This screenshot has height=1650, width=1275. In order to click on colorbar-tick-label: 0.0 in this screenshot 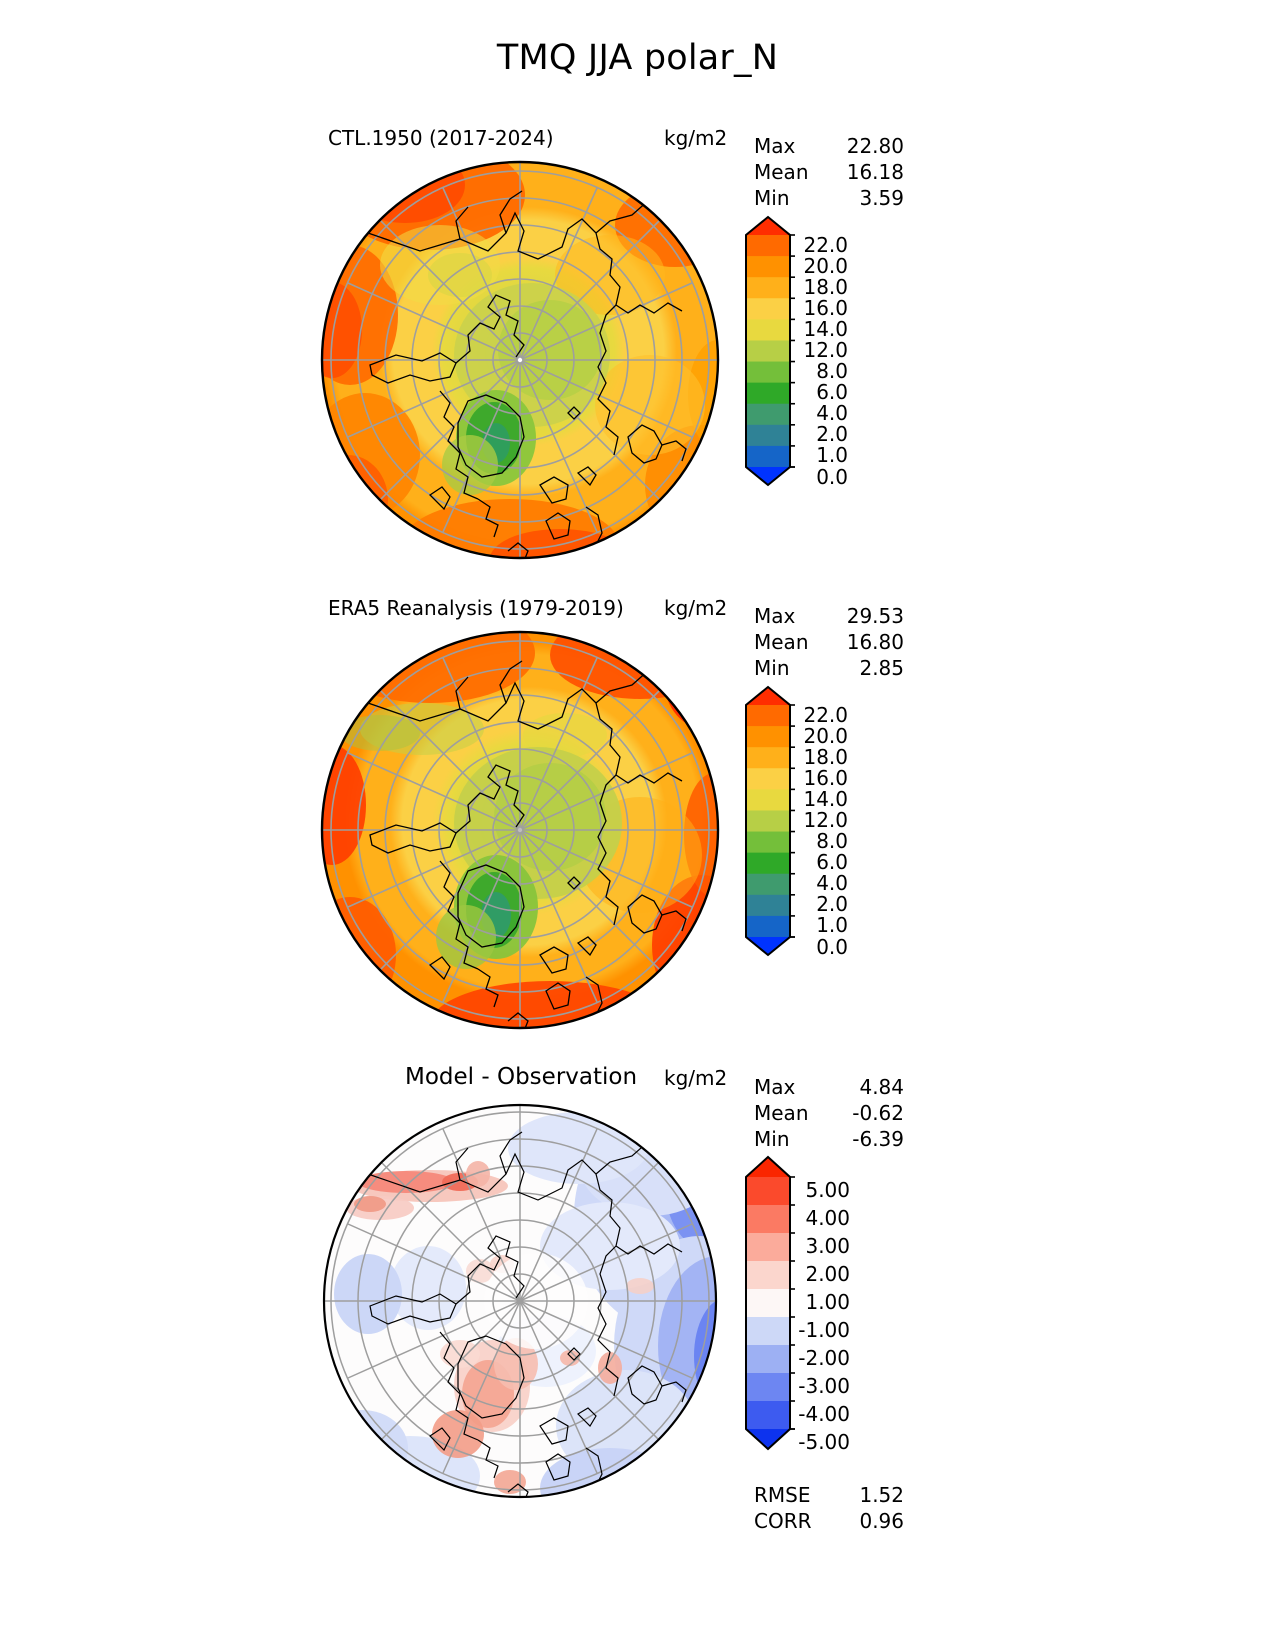, I will do `click(832, 476)`.